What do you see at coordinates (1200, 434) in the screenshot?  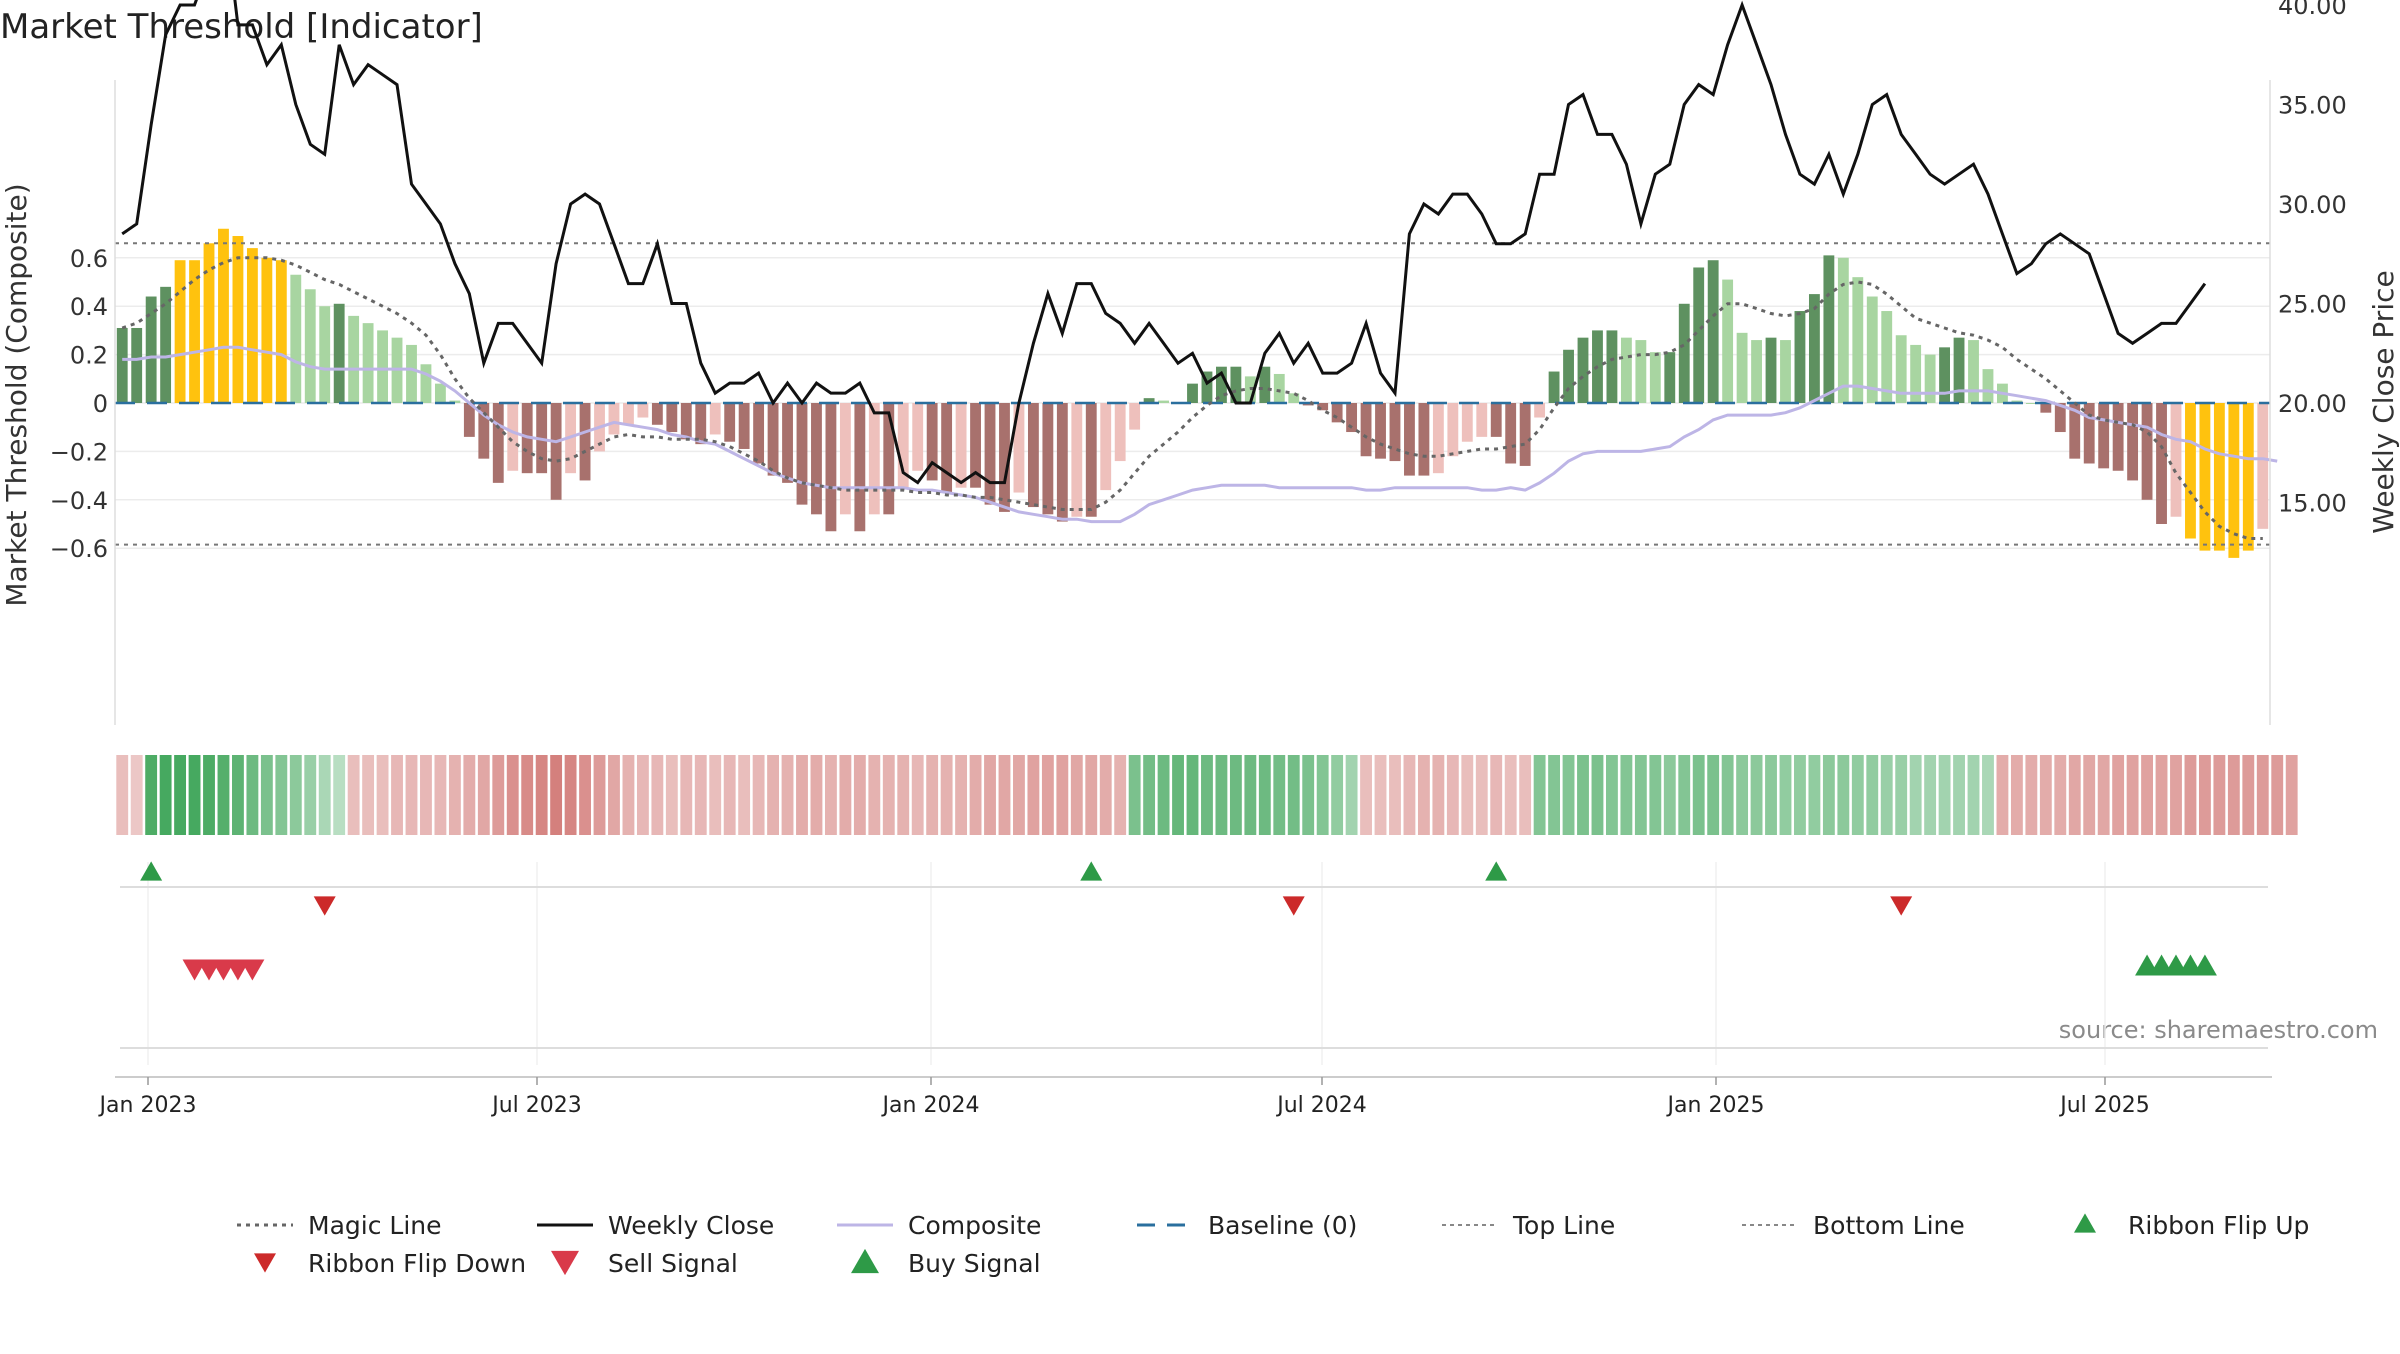 I see `composite-line` at bounding box center [1200, 434].